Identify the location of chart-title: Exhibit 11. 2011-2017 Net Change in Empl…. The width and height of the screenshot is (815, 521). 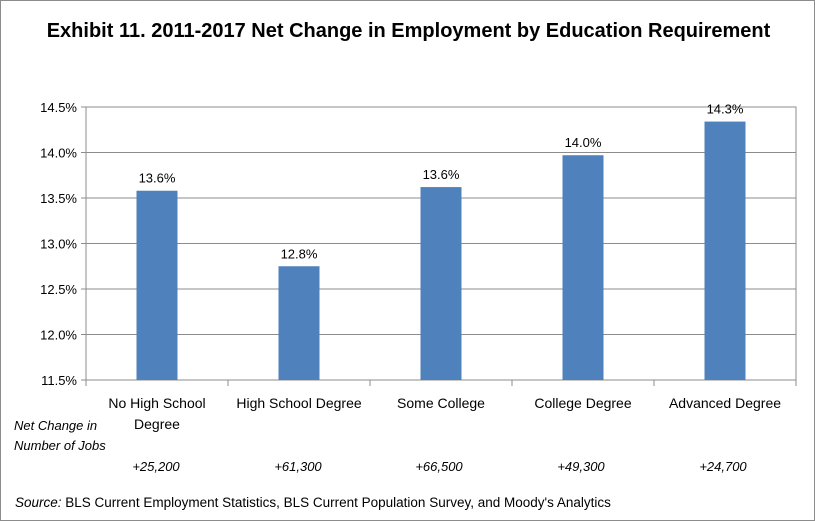
(408, 31).